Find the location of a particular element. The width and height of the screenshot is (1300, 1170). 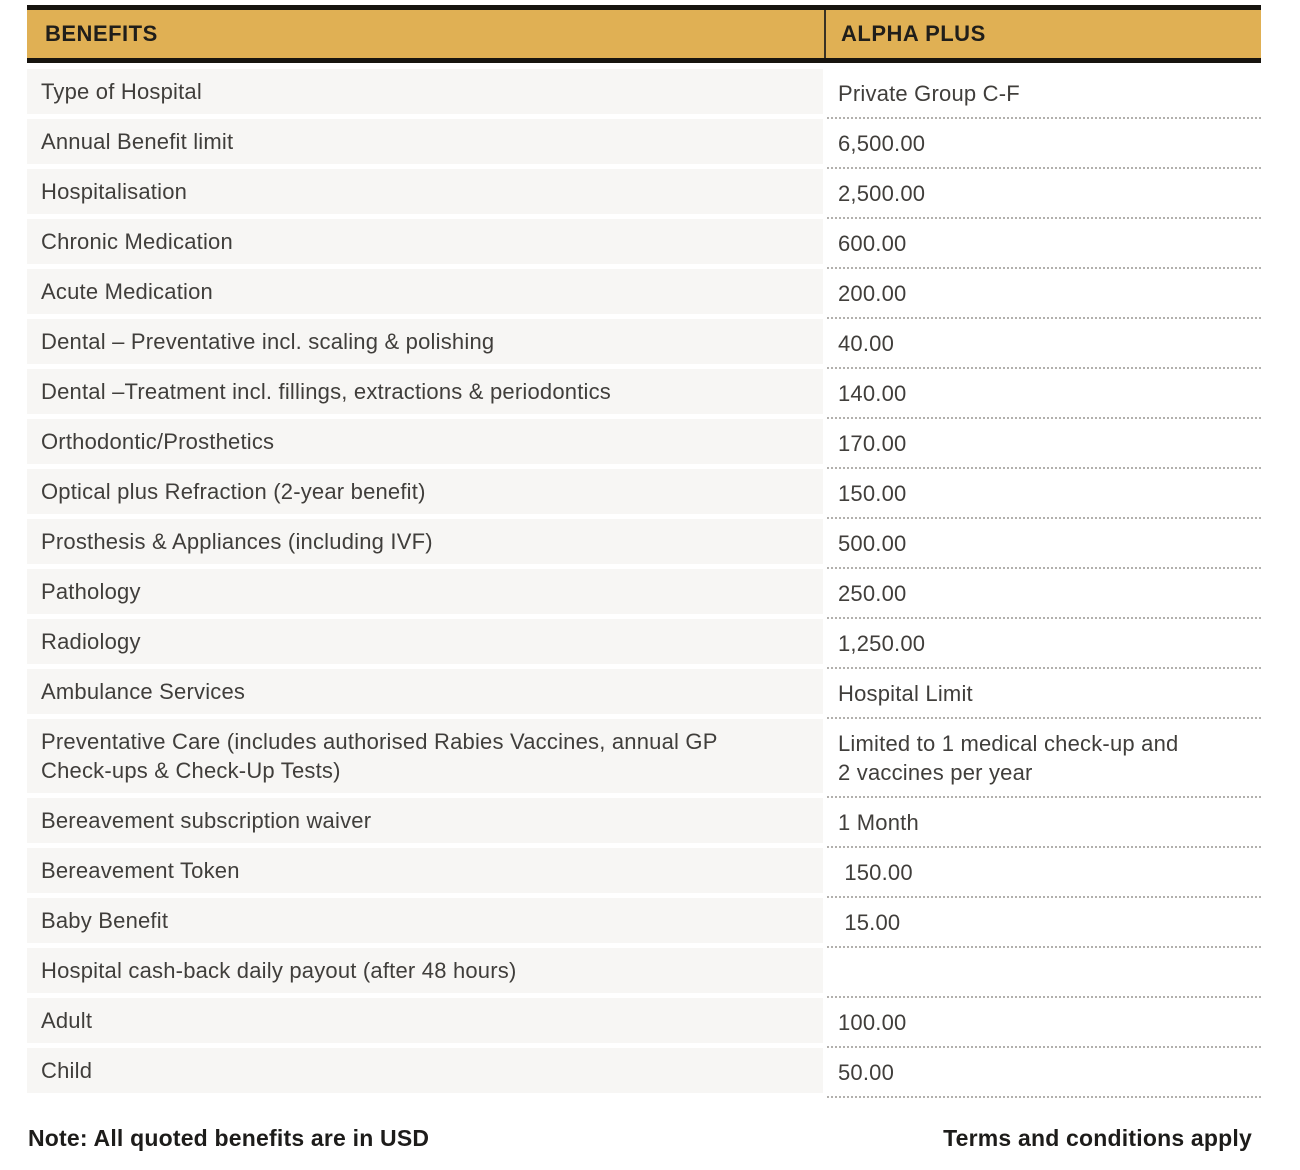

table-row: Acute Medication 200.00 is located at coordinates (644, 294).